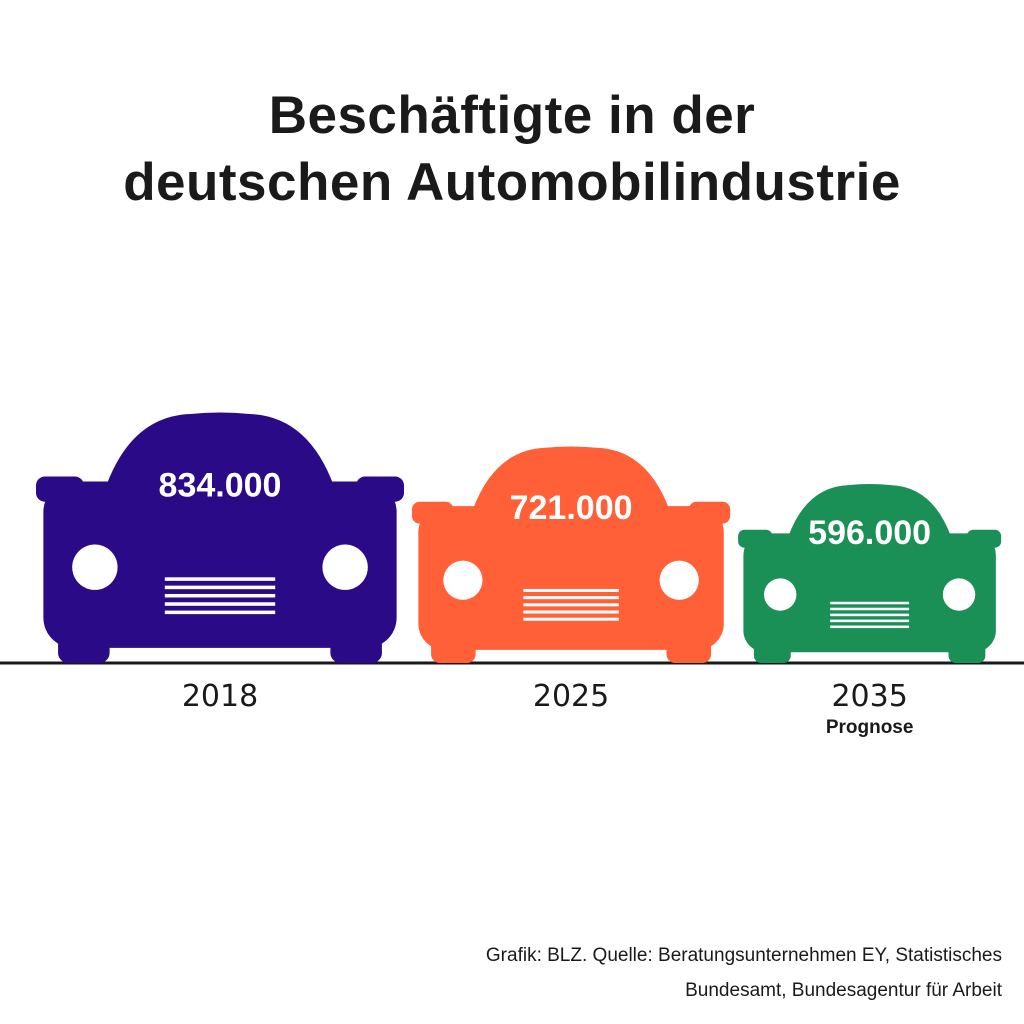 This screenshot has width=1024, height=1024. I want to click on note-label-2035: Prognose, so click(870, 727).